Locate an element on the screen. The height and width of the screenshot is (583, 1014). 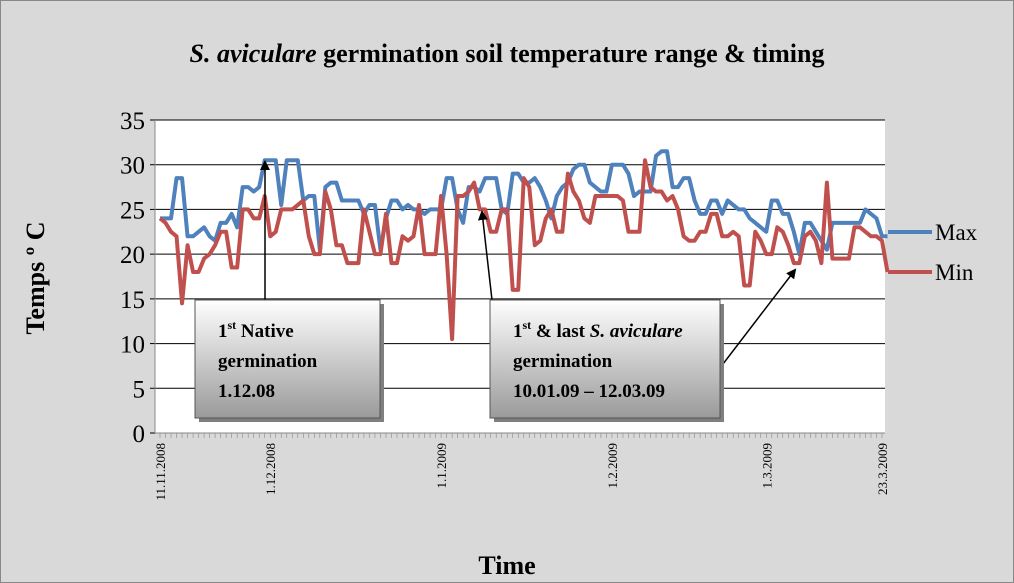
annotation: 1st Native germination 1.12.08 is located at coordinates (289, 291).